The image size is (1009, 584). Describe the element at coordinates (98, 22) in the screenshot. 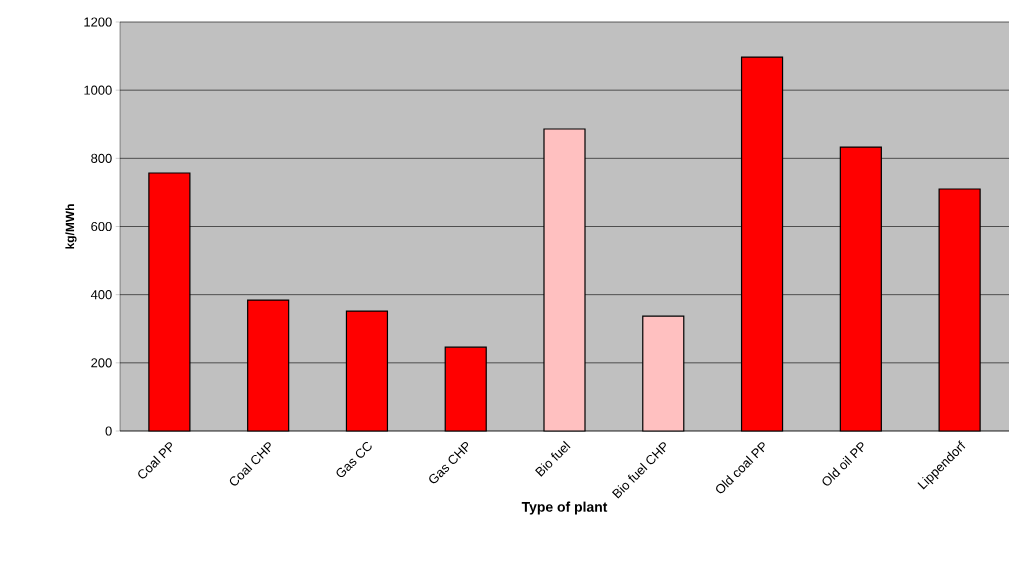

I see `y-tick-label: 1200` at that location.